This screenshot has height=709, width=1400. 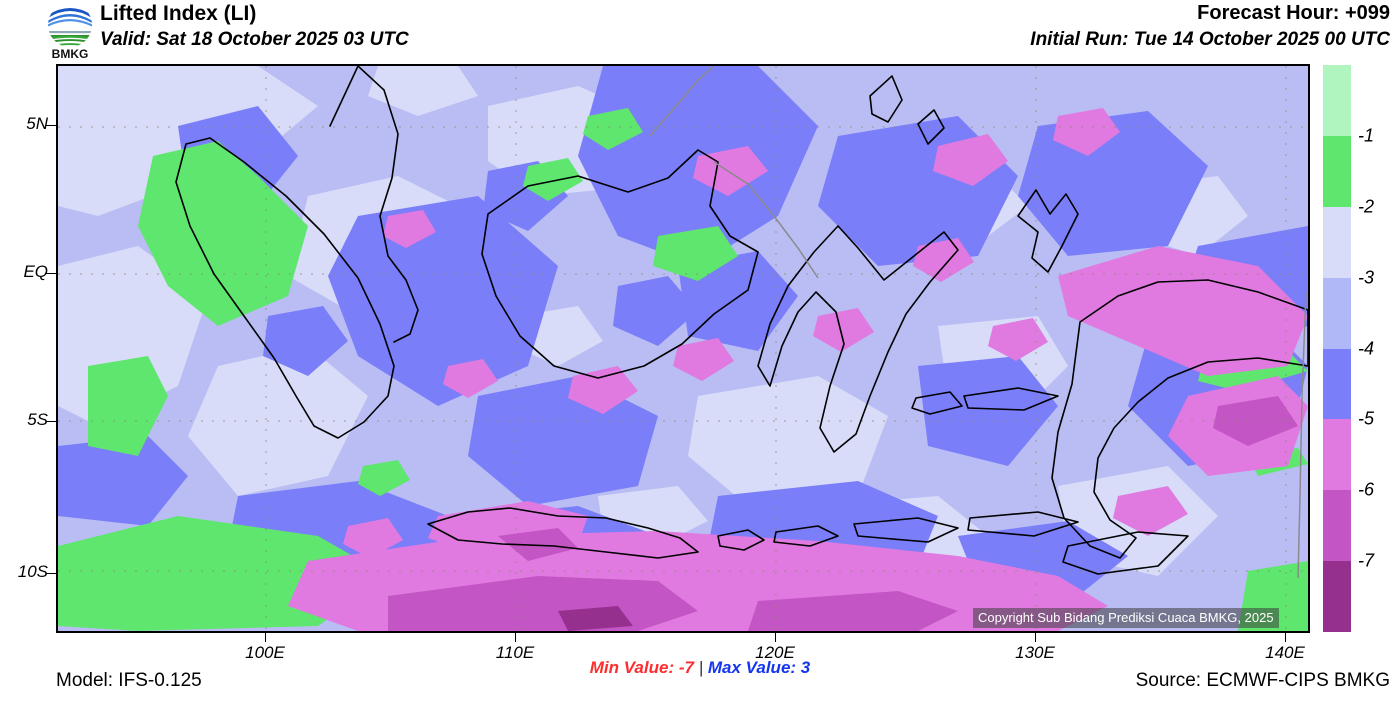 What do you see at coordinates (686, 667) in the screenshot?
I see `min-value: -7` at bounding box center [686, 667].